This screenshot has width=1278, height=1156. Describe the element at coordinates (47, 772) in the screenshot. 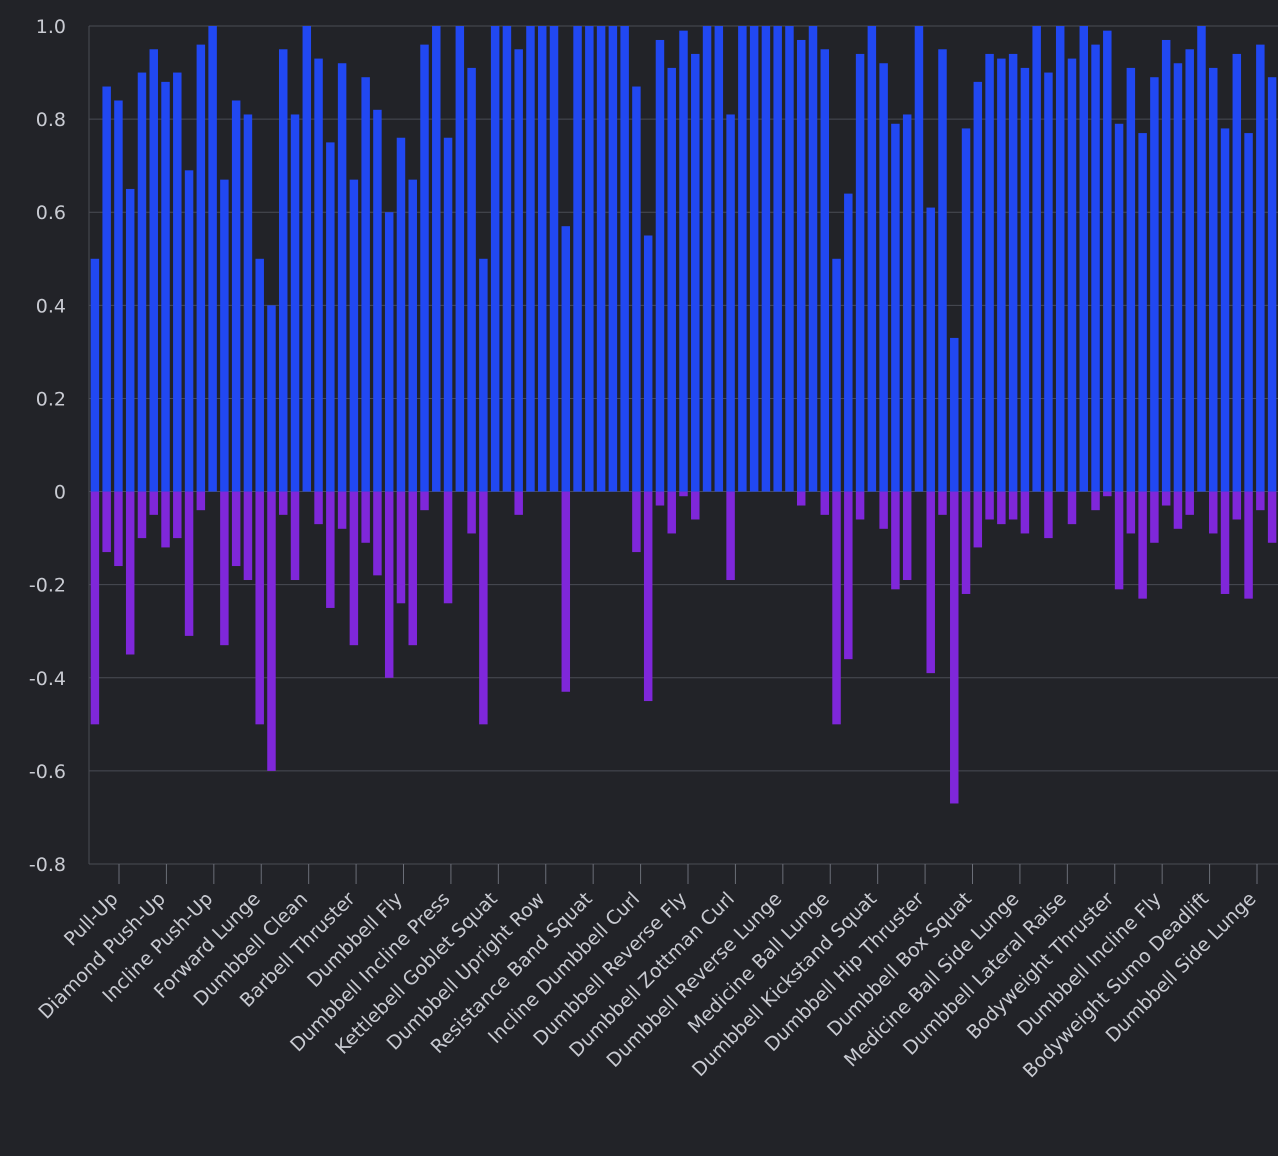

I see `y-tick-label: -0.6` at that location.